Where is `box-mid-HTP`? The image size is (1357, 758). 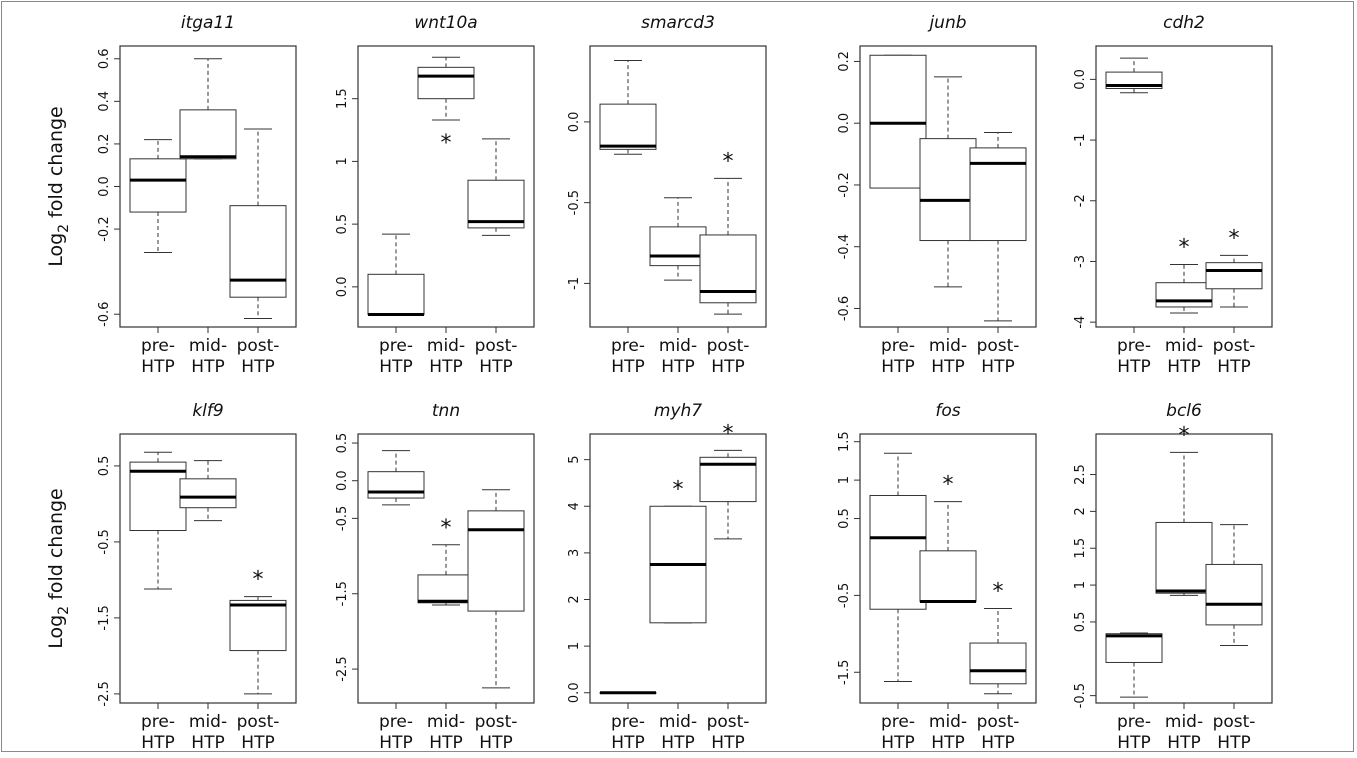 box-mid-HTP is located at coordinates (208, 491).